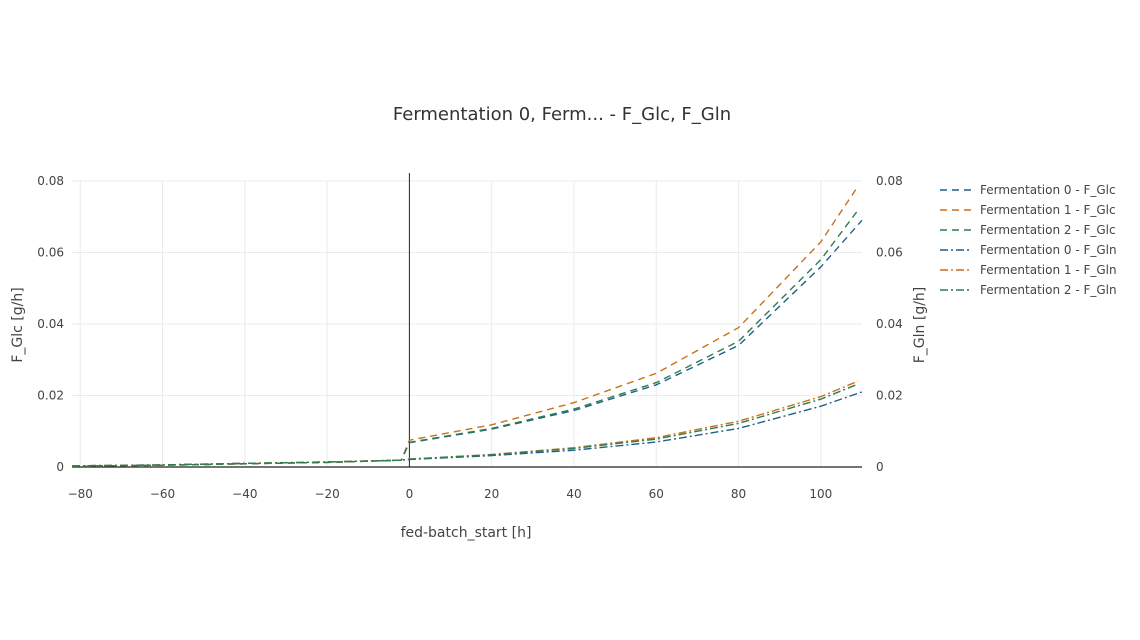 Image resolution: width=1140 pixels, height=640 pixels. I want to click on y2-tick-label: 0.04, so click(889, 324).